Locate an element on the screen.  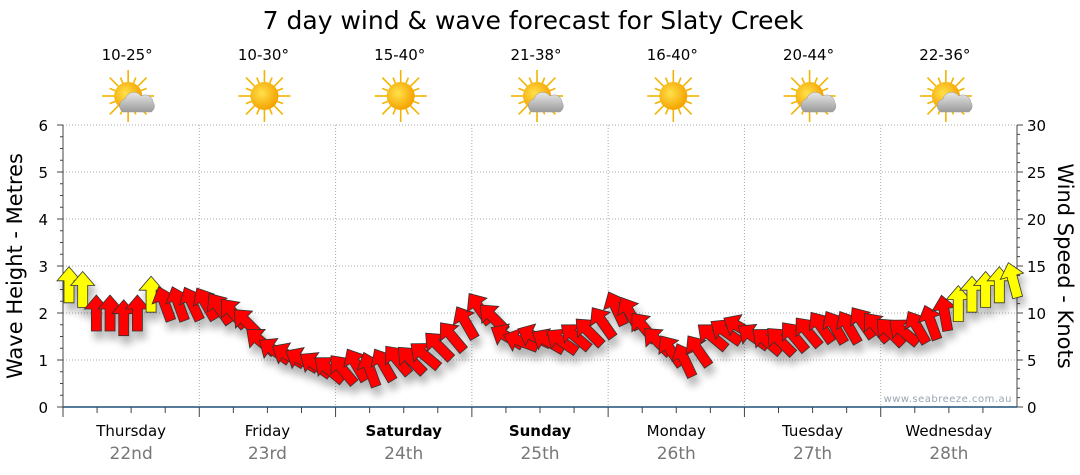
day-date: 27th is located at coordinates (812, 454).